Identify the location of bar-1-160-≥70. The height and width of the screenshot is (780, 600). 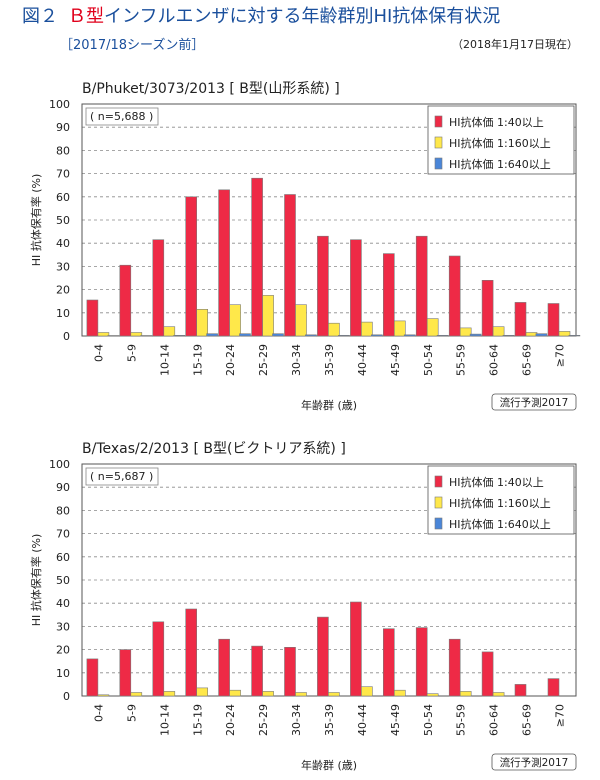
(564, 334).